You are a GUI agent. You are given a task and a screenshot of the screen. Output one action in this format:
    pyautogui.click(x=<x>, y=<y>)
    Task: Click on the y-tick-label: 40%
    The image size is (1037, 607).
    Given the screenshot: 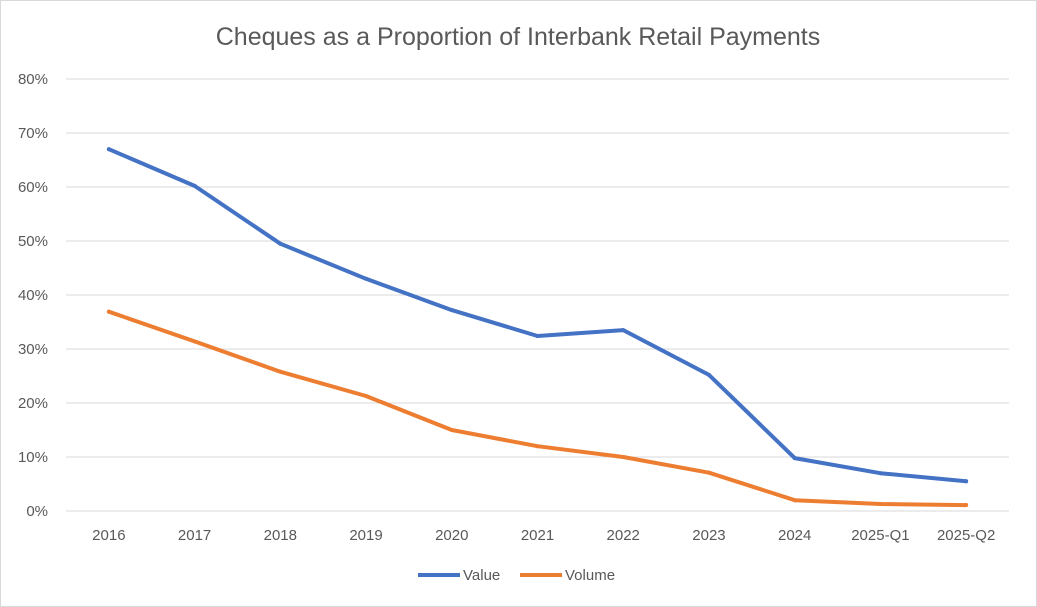 What is the action you would take?
    pyautogui.click(x=33, y=295)
    